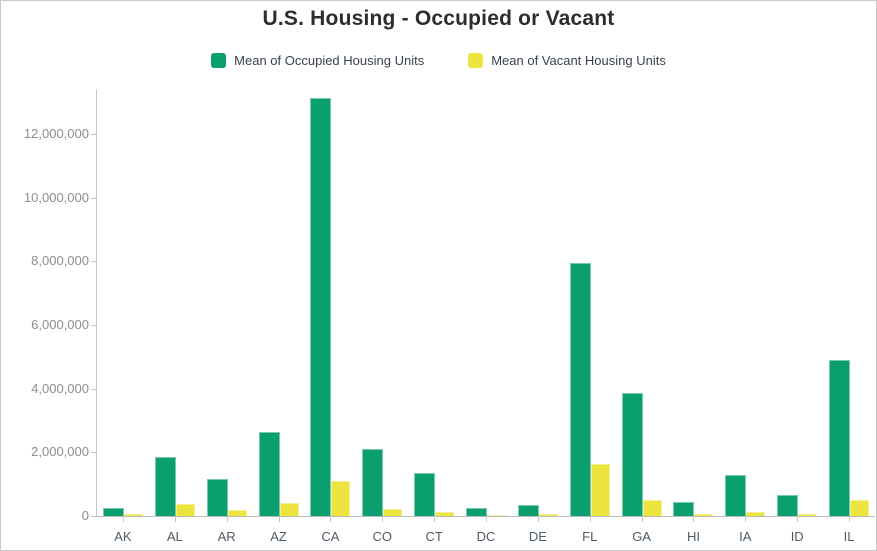 The height and width of the screenshot is (551, 877). Describe the element at coordinates (641, 536) in the screenshot. I see `x-axis-category-label-GA: GA` at that location.